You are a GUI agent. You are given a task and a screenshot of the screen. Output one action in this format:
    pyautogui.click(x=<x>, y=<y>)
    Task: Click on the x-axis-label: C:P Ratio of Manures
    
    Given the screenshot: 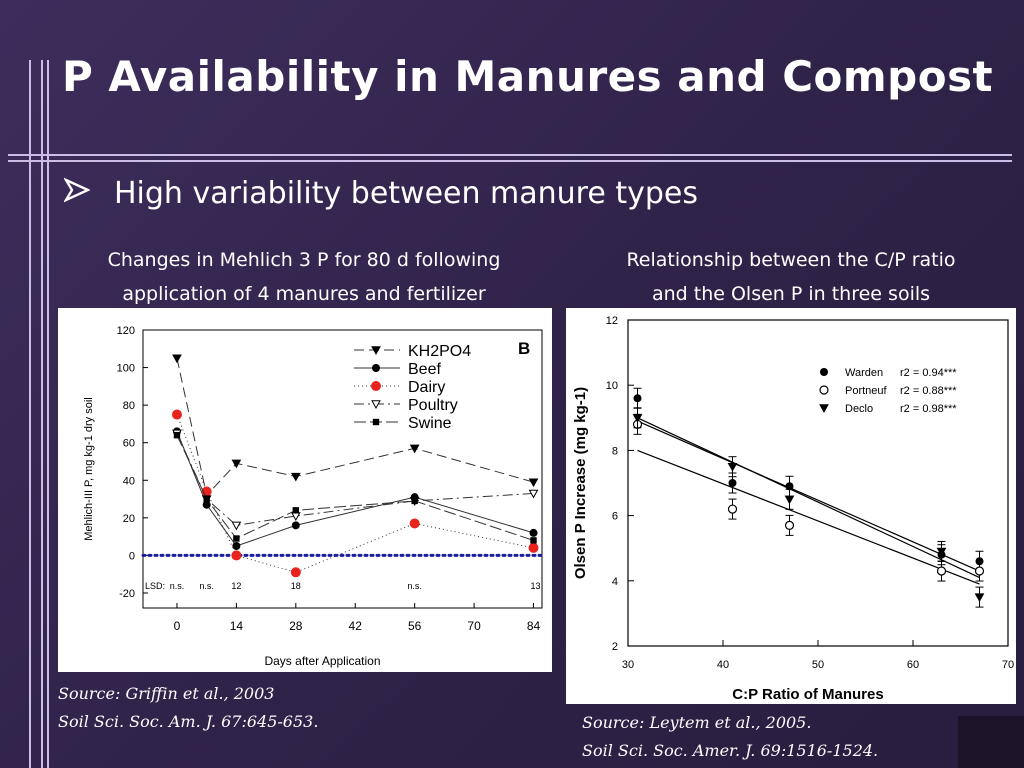 What is the action you would take?
    pyautogui.click(x=807, y=694)
    